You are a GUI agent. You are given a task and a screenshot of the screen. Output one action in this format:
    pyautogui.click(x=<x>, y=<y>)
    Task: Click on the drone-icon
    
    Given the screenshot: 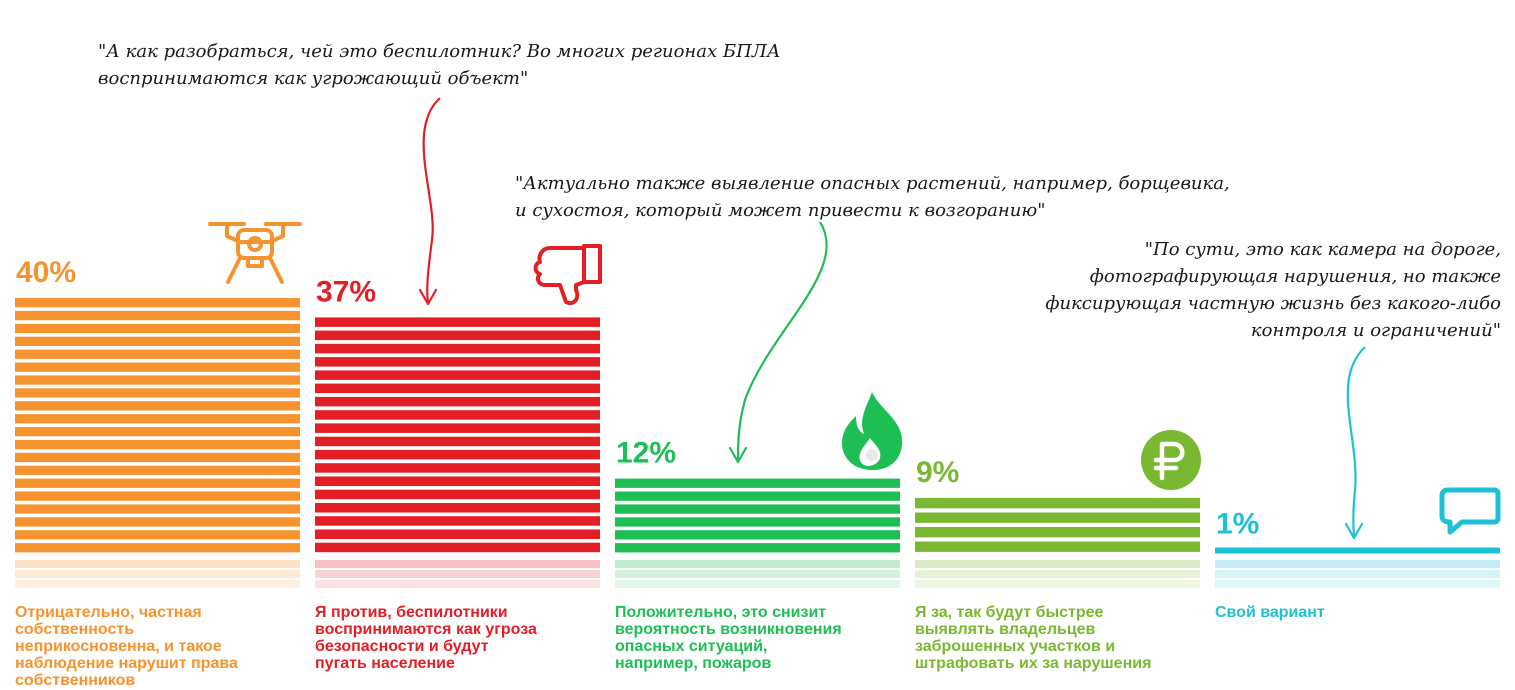 What is the action you would take?
    pyautogui.click(x=255, y=253)
    